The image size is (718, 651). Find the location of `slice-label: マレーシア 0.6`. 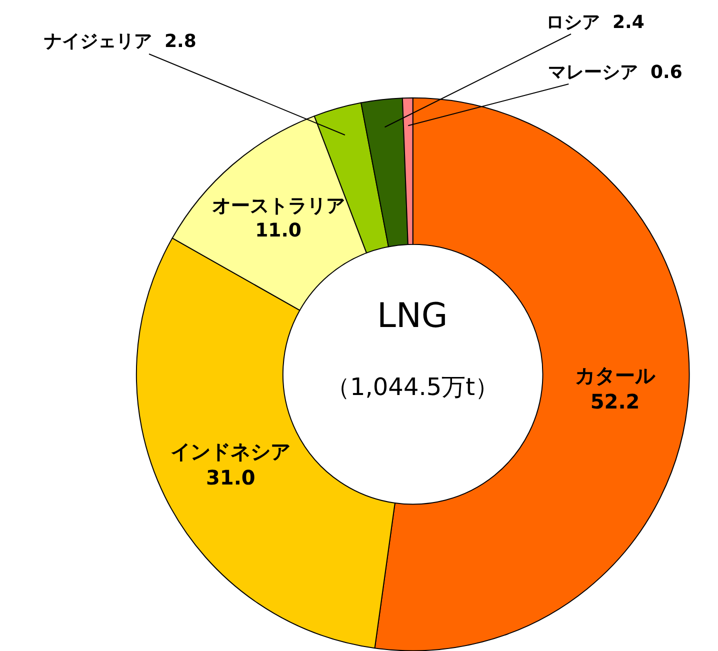

slice-label: マレーシア 0.6 is located at coordinates (615, 72).